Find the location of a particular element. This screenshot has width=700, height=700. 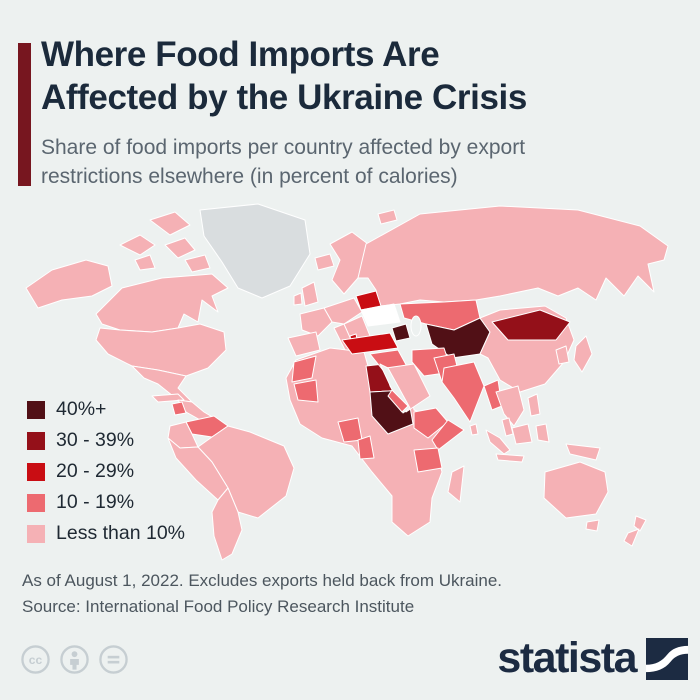

country-ireland is located at coordinates (298, 299).